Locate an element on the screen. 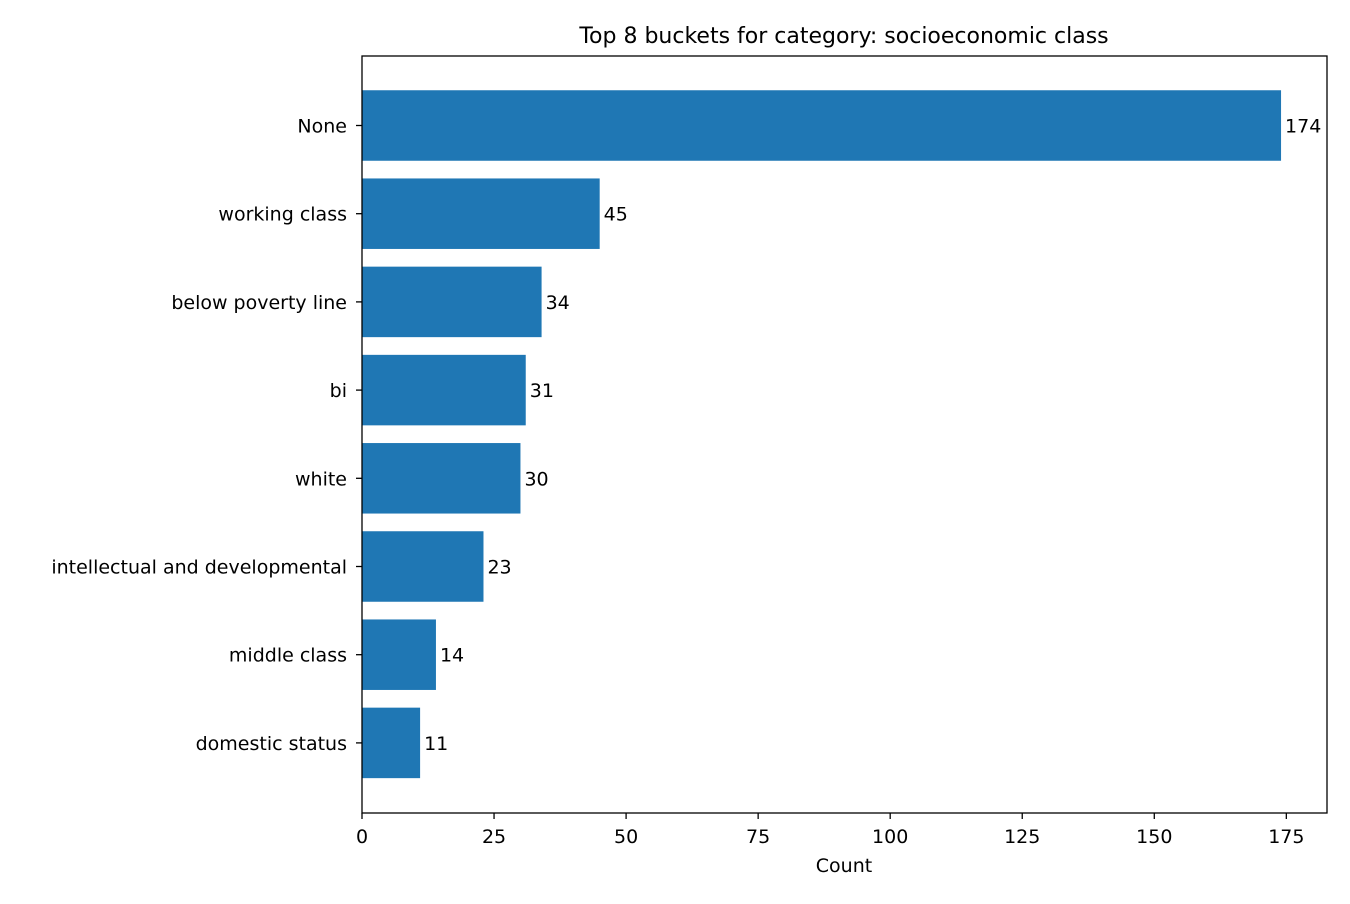 The image size is (1350, 904). y-axis-tick-label: below poverty line is located at coordinates (259, 303).